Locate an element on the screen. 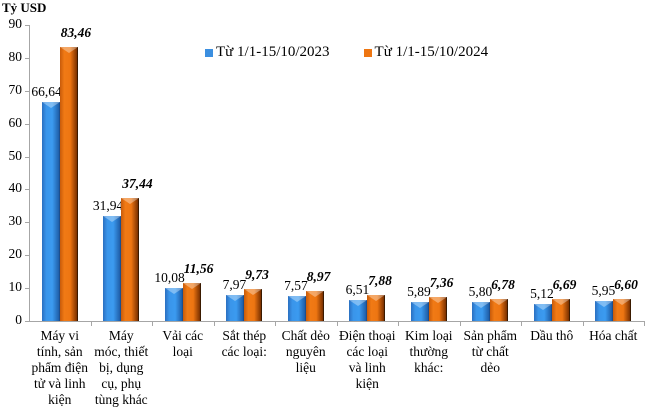 Image resolution: width=650 pixels, height=417 pixels. legend: Từ 1/1-15/10/2023 Từ 1/1-15/10/2024 is located at coordinates (346, 52).